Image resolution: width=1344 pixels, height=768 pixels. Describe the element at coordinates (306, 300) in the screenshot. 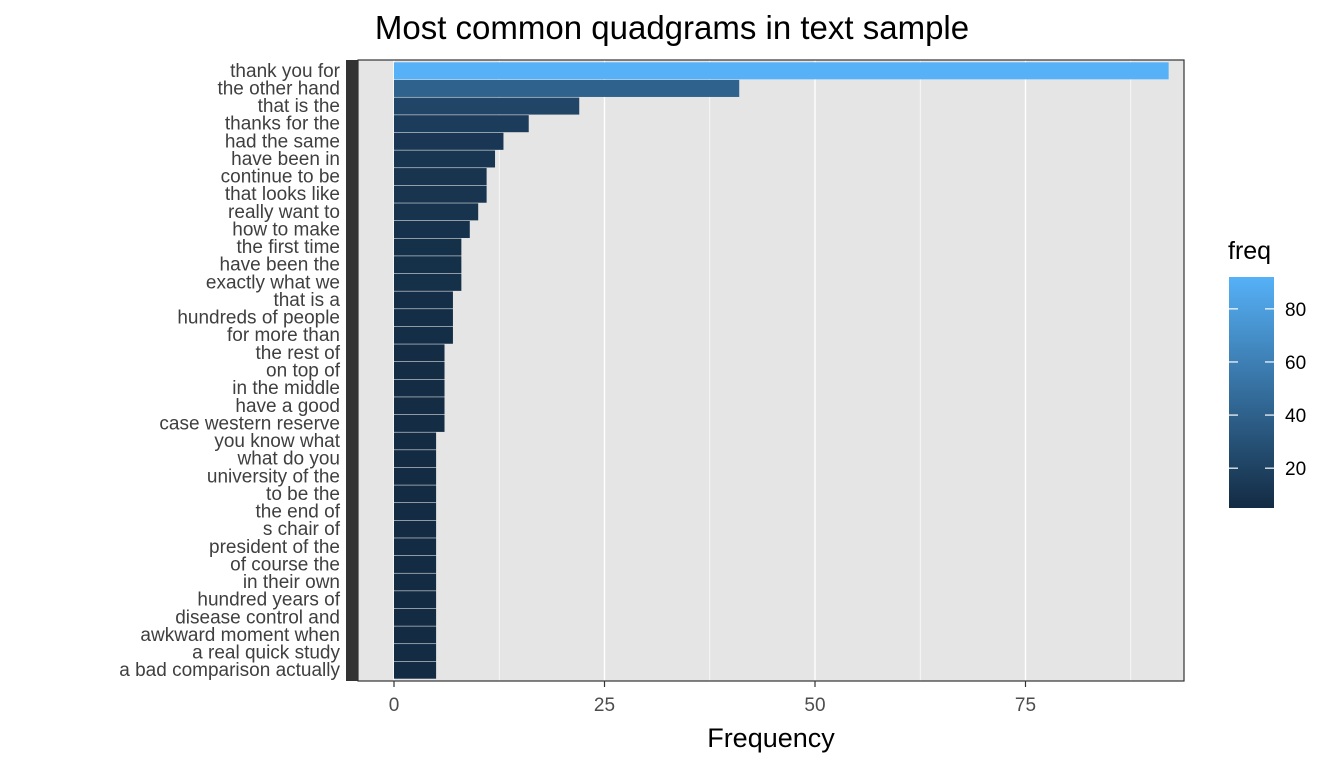

I see `y-tick-label: that is a` at that location.